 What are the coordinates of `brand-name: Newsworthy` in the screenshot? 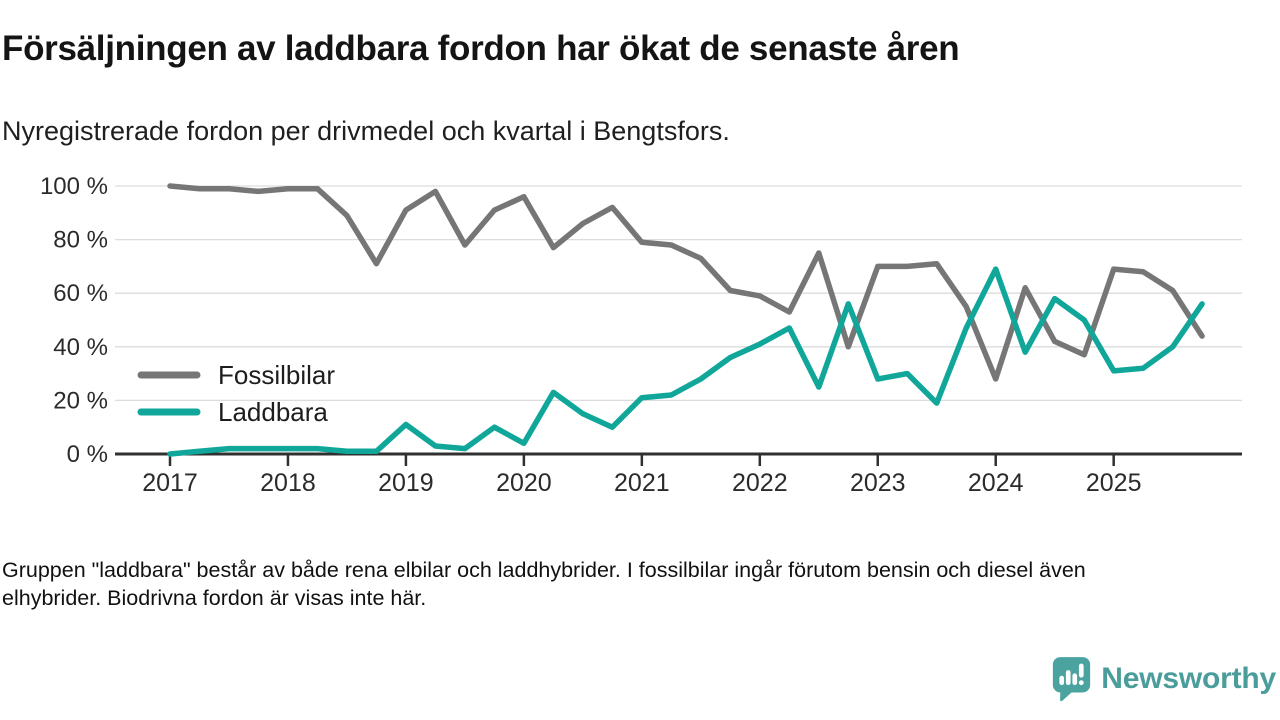 It's located at (1188, 678).